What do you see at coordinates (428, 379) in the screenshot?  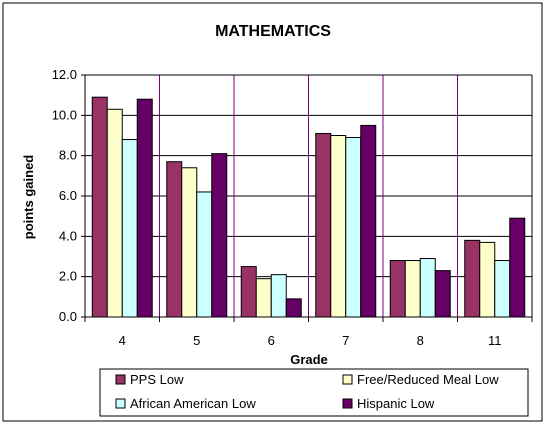 I see `legend-label: Free/Reduced Meal Low` at bounding box center [428, 379].